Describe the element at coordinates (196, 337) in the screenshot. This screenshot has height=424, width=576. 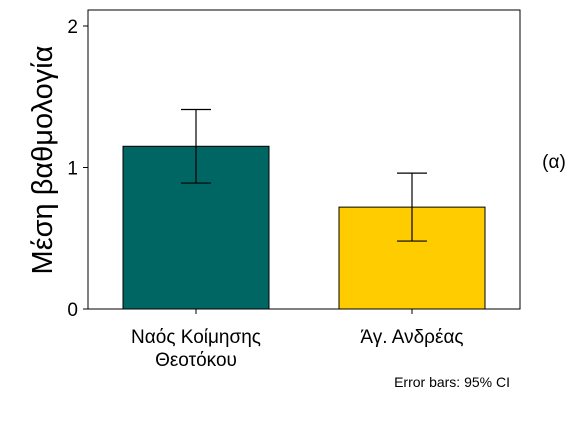
I see `x-tick-label: Ναός Κοίμησης` at that location.